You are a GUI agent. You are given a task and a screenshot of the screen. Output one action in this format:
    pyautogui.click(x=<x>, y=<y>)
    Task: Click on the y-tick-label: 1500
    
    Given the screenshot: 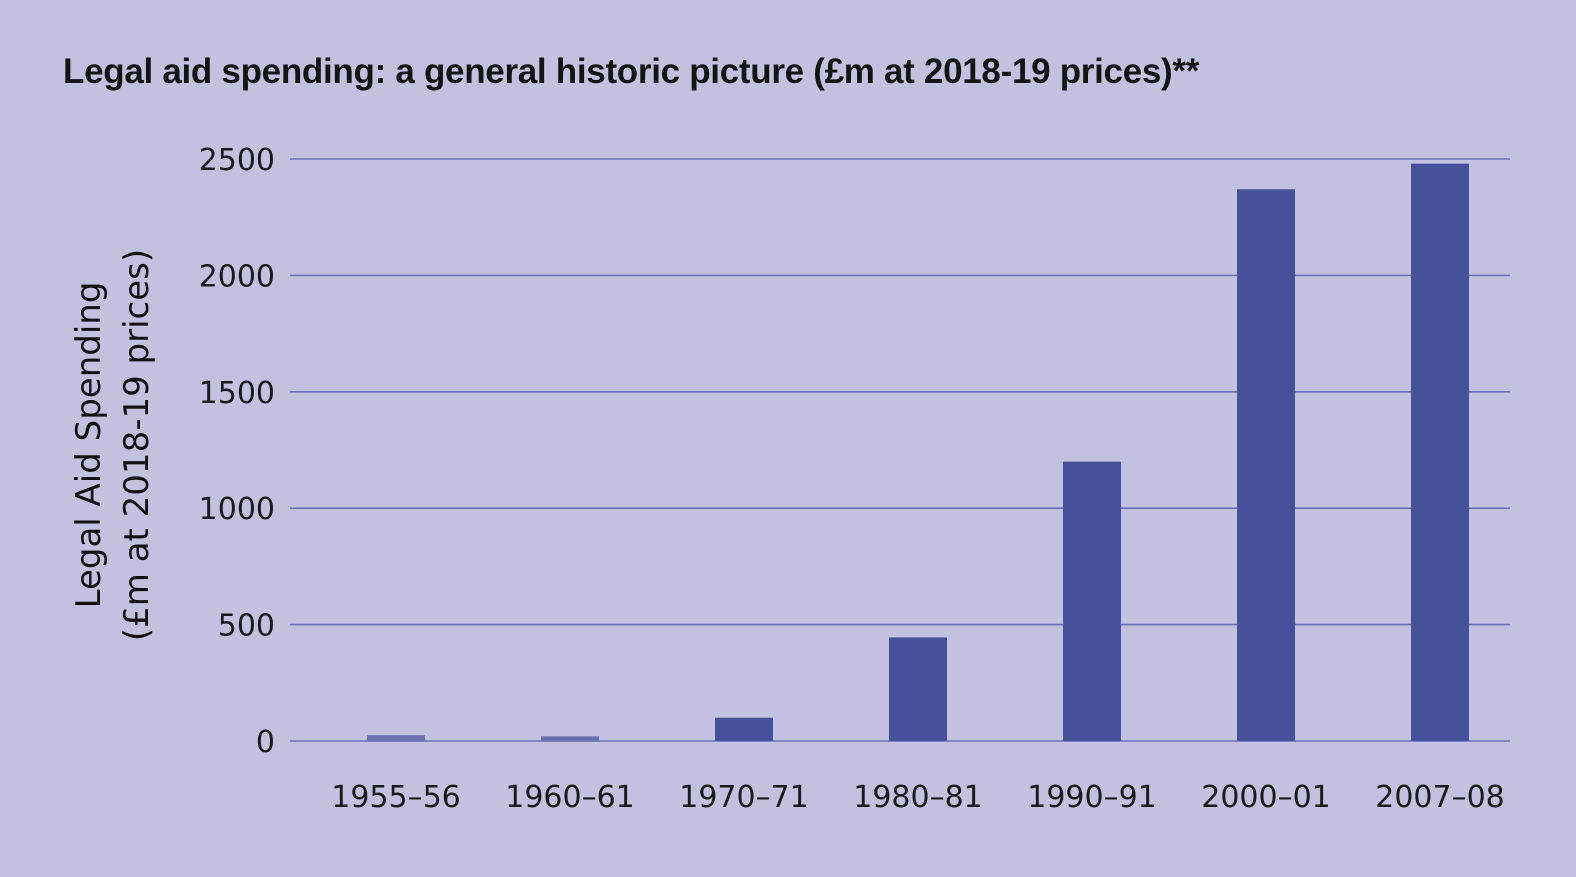 What is the action you would take?
    pyautogui.click(x=237, y=393)
    